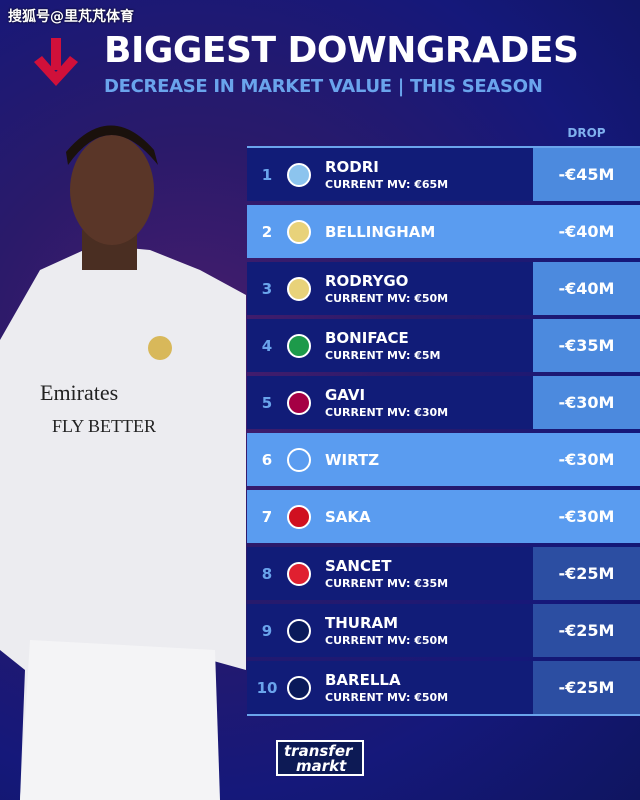  What do you see at coordinates (443, 516) in the screenshot?
I see `table-row: 7 SAKA -€30M` at bounding box center [443, 516].